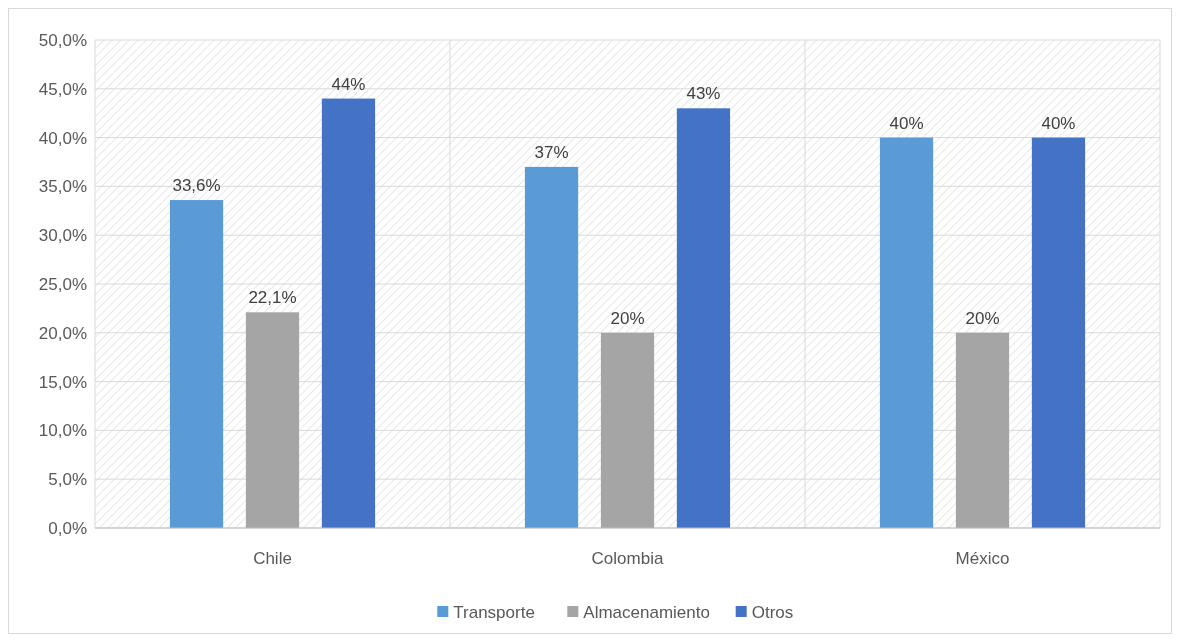 This screenshot has height=642, width=1180. Describe the element at coordinates (62, 236) in the screenshot. I see `y-tick-label: 30,0%` at that location.